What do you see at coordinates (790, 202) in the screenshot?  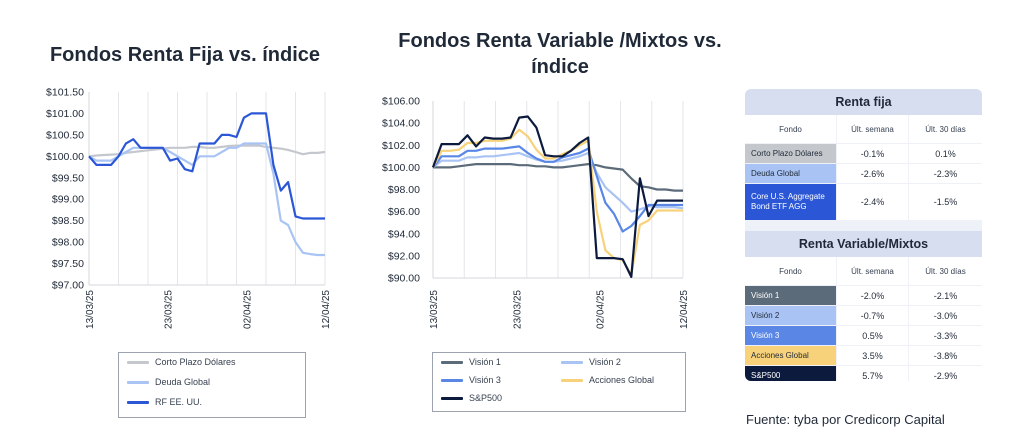 I see `table-fund-cell: Core U.S. Aggregate Bond ETF AGG` at bounding box center [790, 202].